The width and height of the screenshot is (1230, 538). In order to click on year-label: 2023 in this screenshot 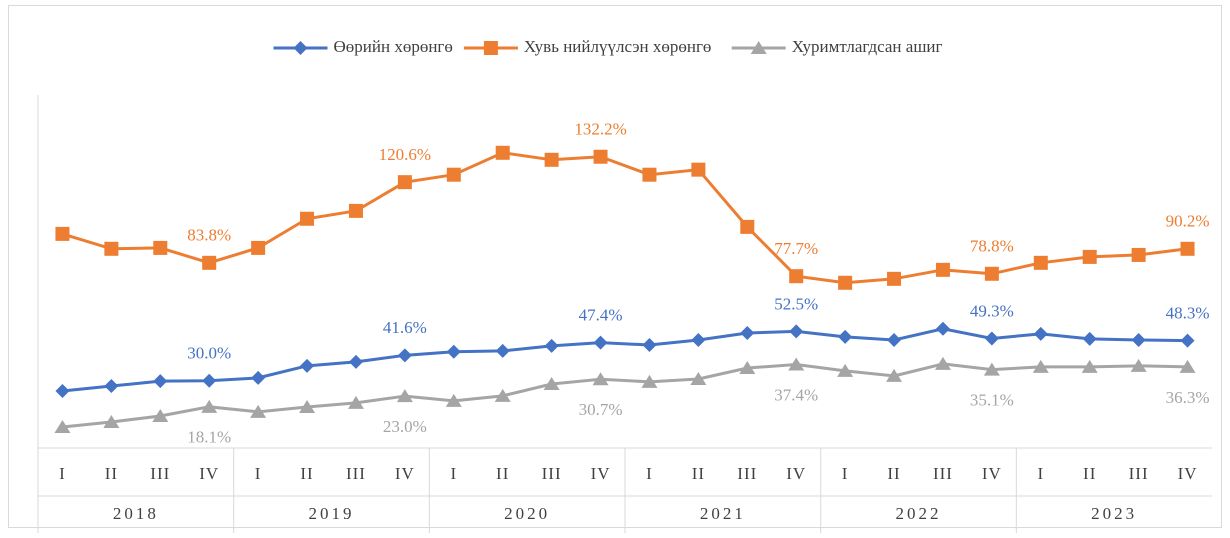, I will do `click(1114, 513)`.